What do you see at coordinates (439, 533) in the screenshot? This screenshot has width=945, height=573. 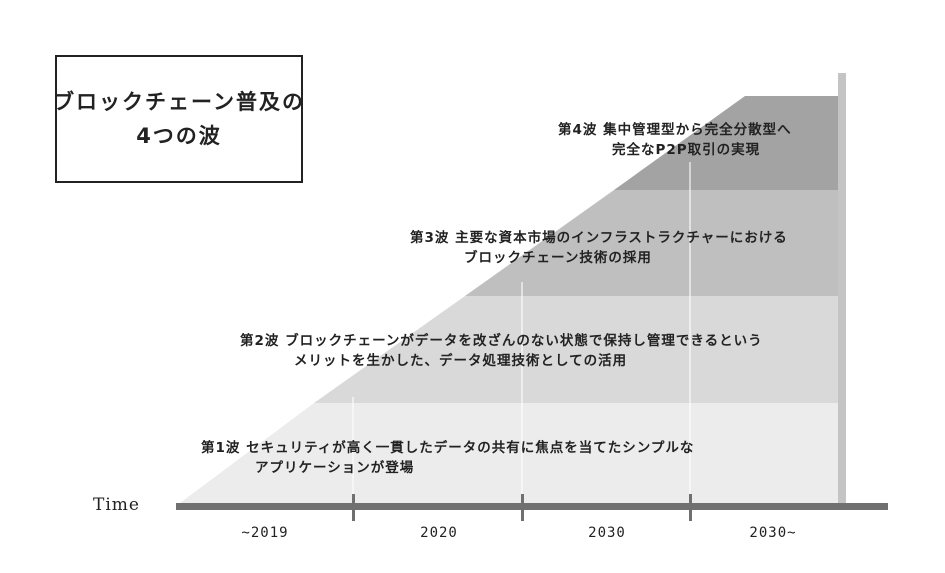 I see `period-label-2: 2020` at bounding box center [439, 533].